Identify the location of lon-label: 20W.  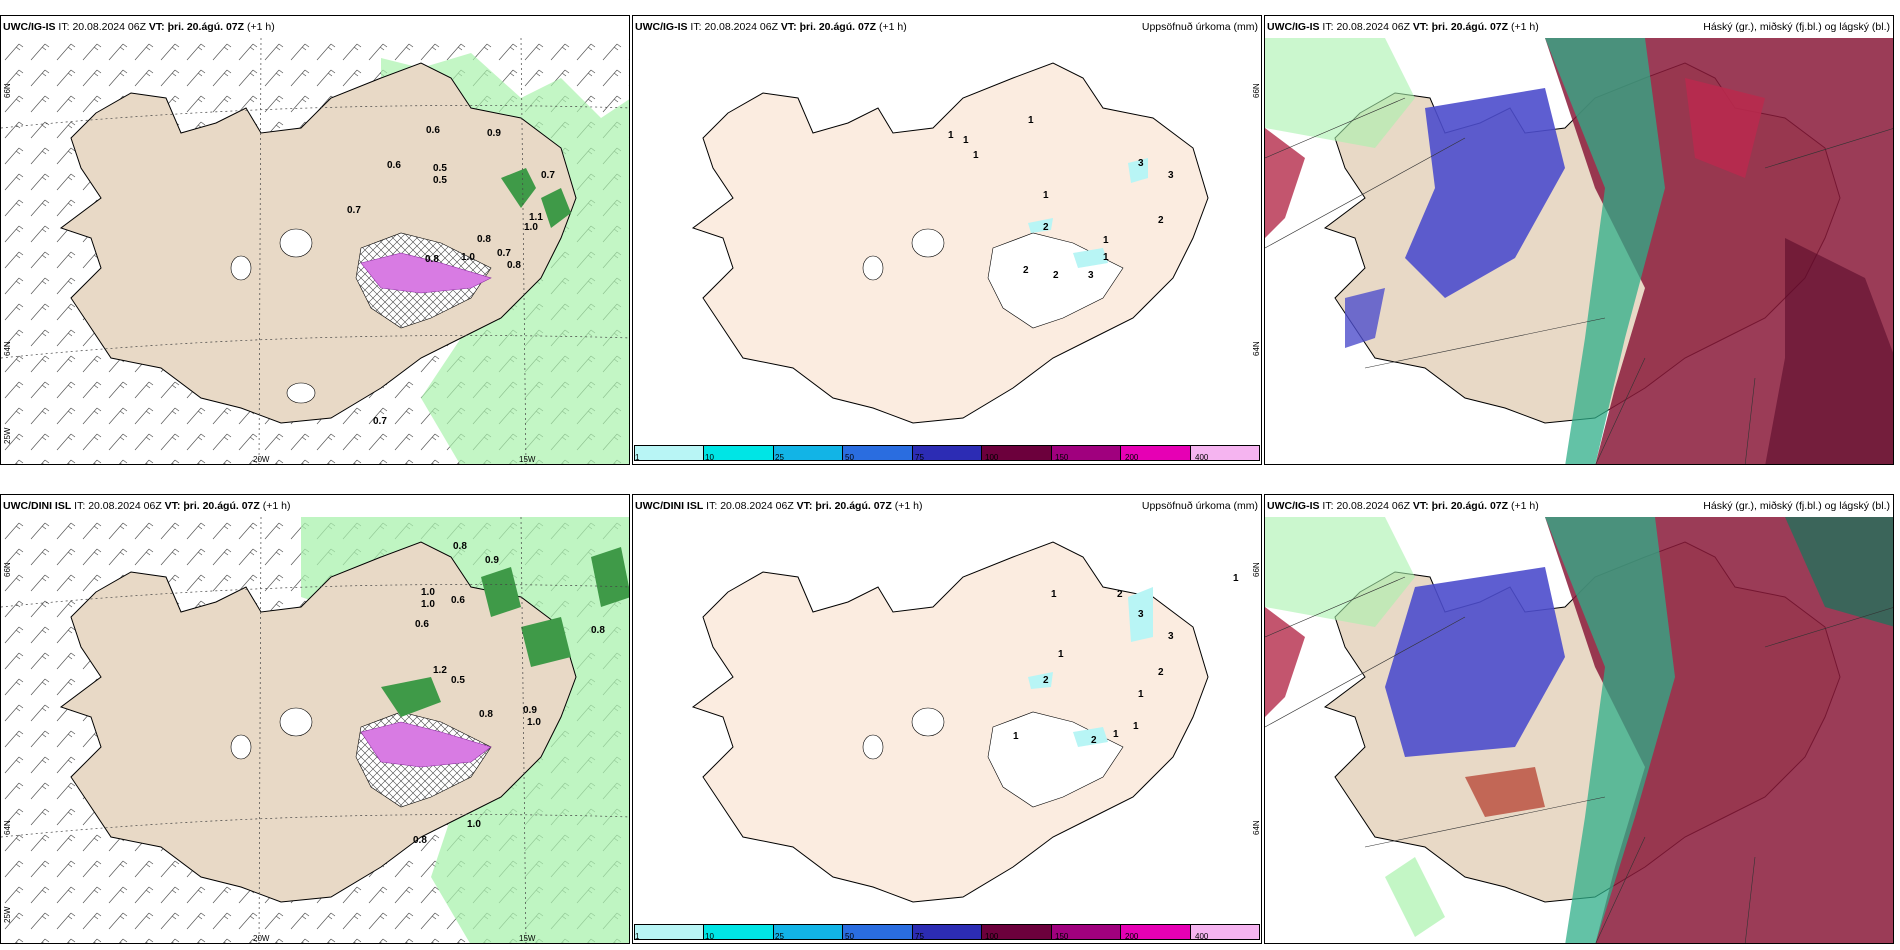
(261, 938).